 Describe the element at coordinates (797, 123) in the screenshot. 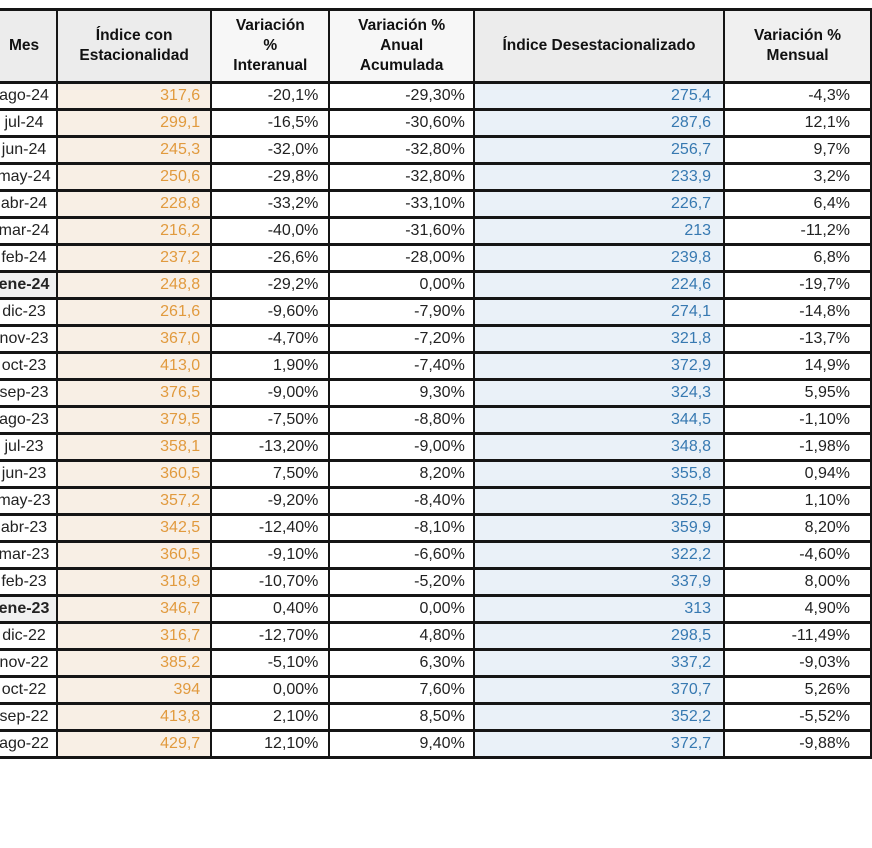

I see `cell-variacion-mensual: 12,1%` at that location.